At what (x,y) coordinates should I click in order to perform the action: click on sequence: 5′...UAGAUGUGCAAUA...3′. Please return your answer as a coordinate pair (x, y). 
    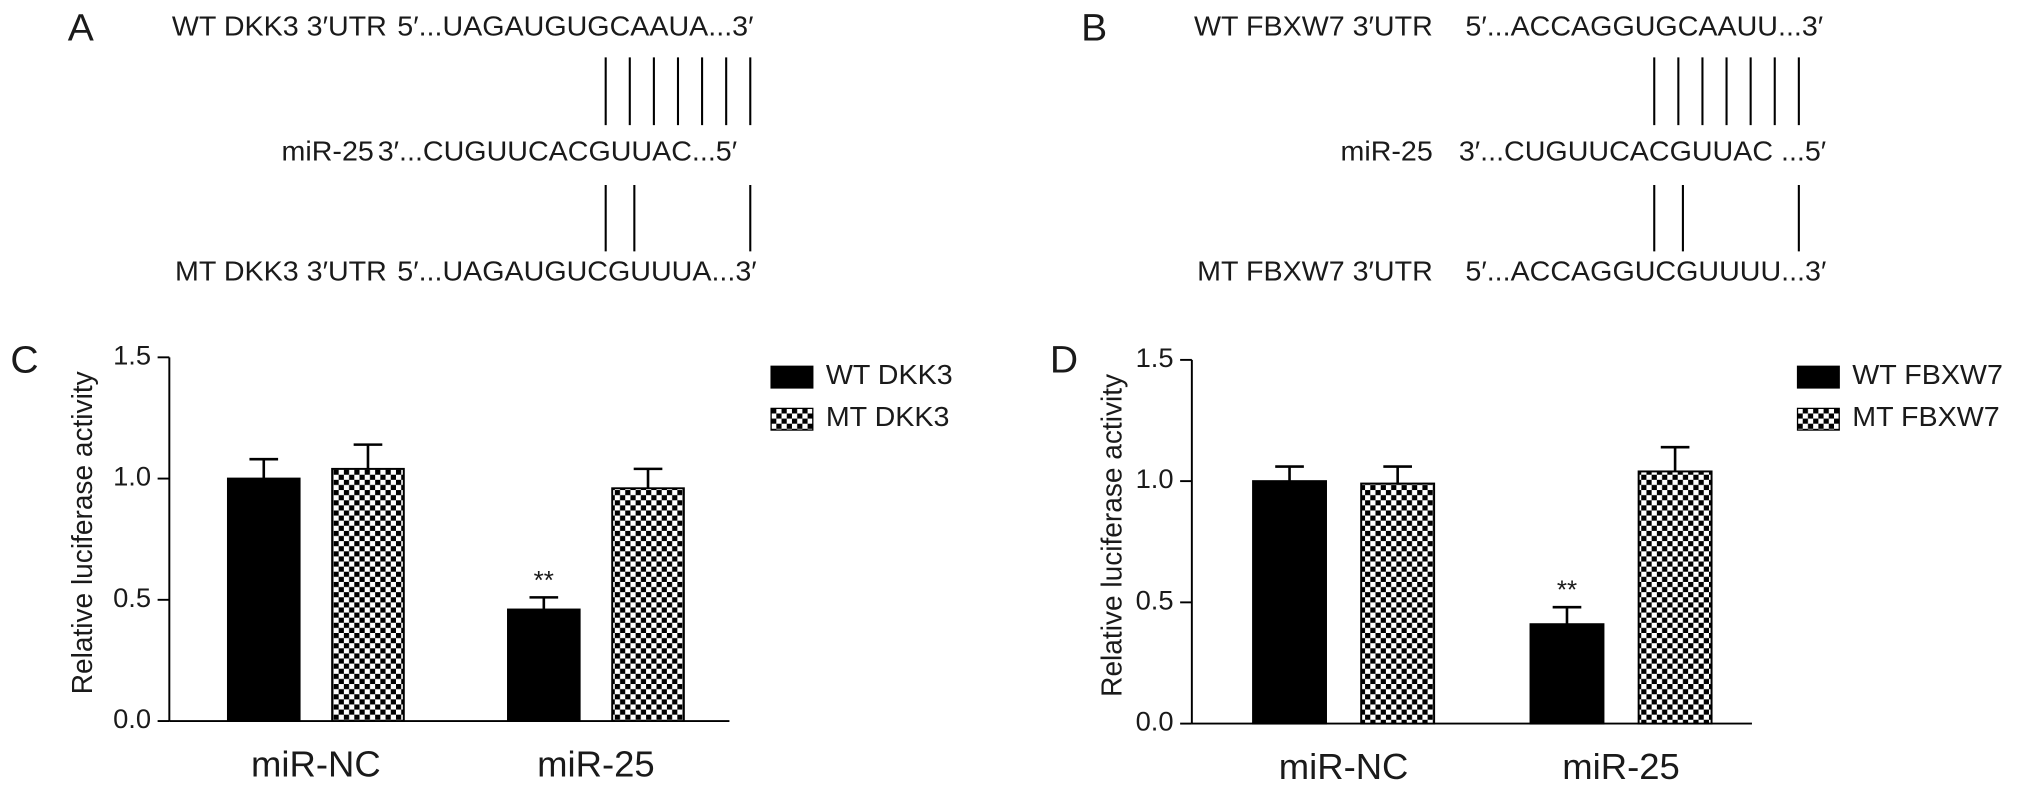
    Looking at the image, I should click on (575, 27).